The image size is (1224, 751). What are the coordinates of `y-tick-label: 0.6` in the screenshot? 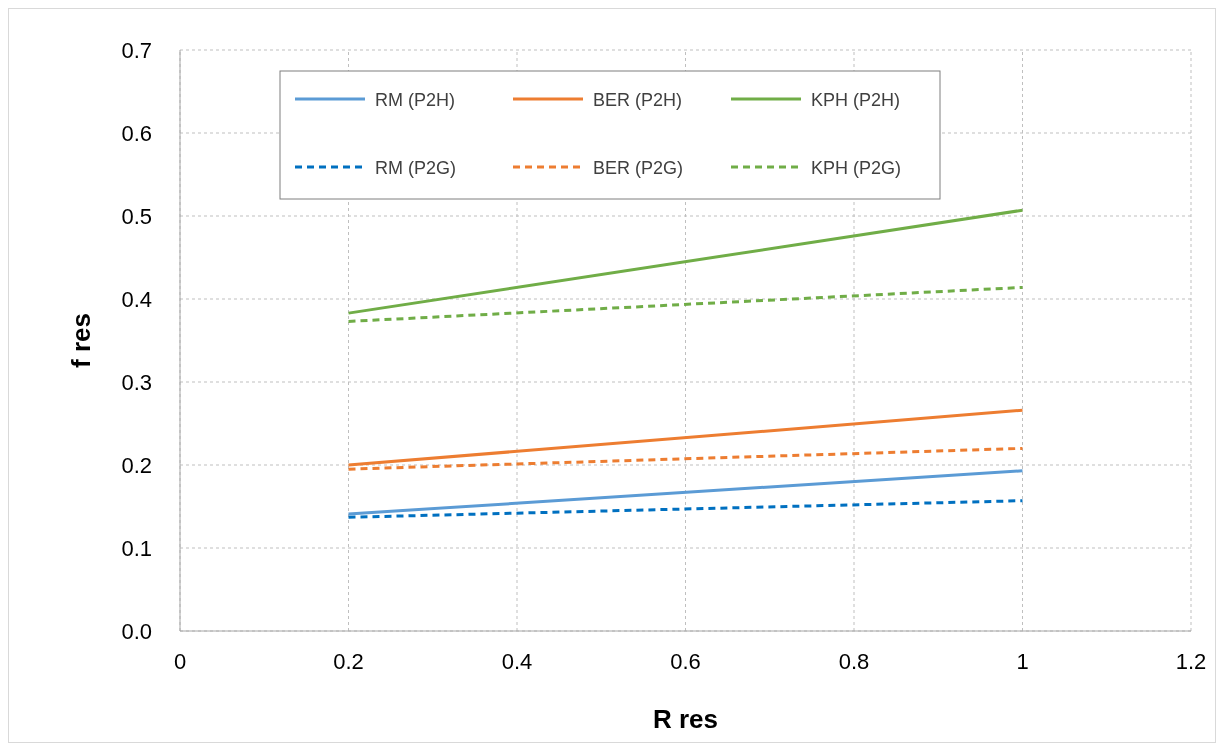 It's located at (136, 133).